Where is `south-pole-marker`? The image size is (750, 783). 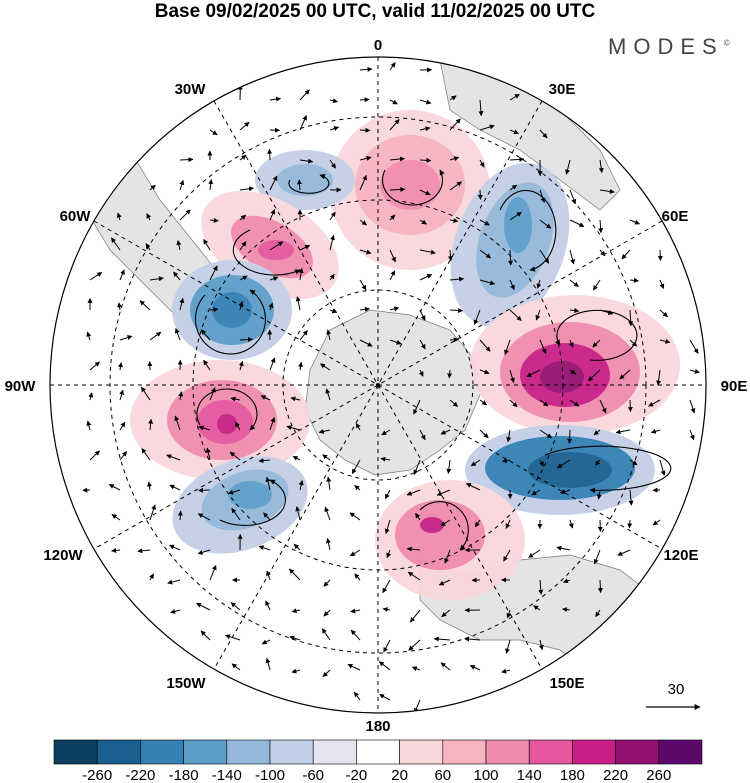
south-pole-marker is located at coordinates (378, 385).